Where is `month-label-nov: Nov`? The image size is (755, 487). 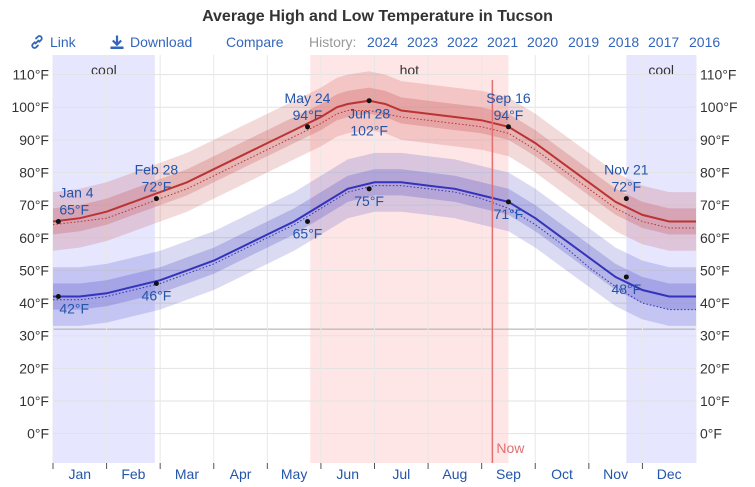
month-label-nov: Nov is located at coordinates (615, 474).